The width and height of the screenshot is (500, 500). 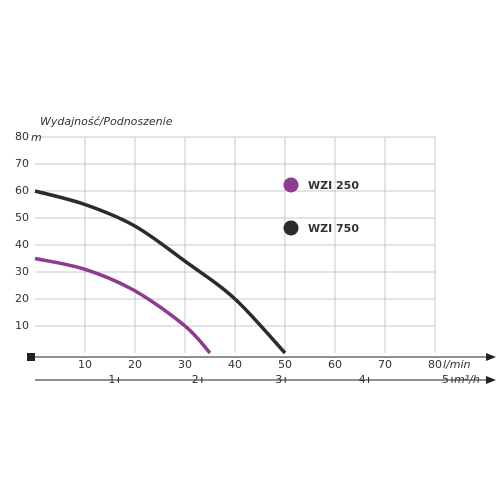 What do you see at coordinates (22, 136) in the screenshot?
I see `y-tick-label: 80` at bounding box center [22, 136].